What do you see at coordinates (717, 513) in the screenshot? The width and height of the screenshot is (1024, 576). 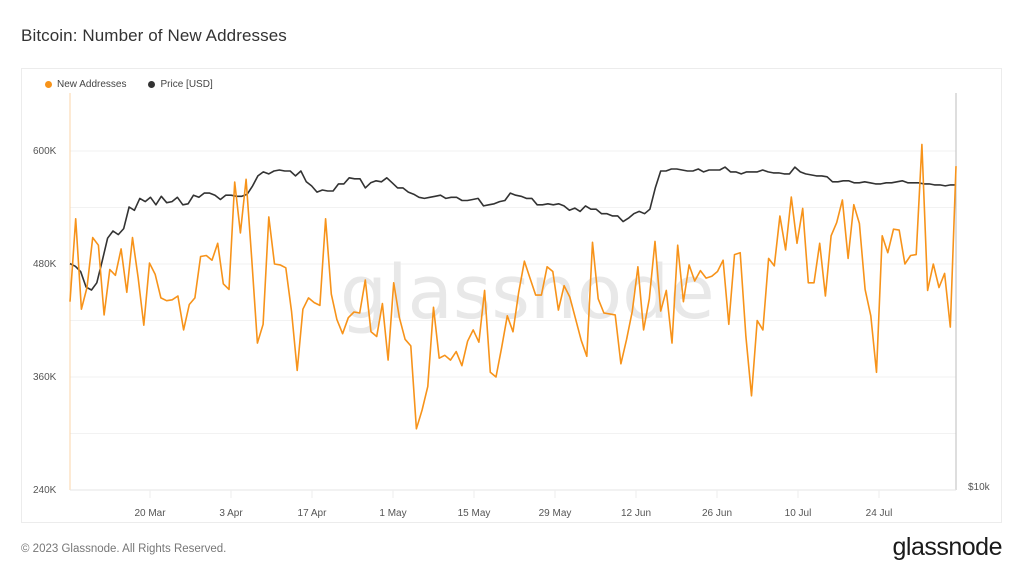 I see `svg-text: 26 Jun` at bounding box center [717, 513].